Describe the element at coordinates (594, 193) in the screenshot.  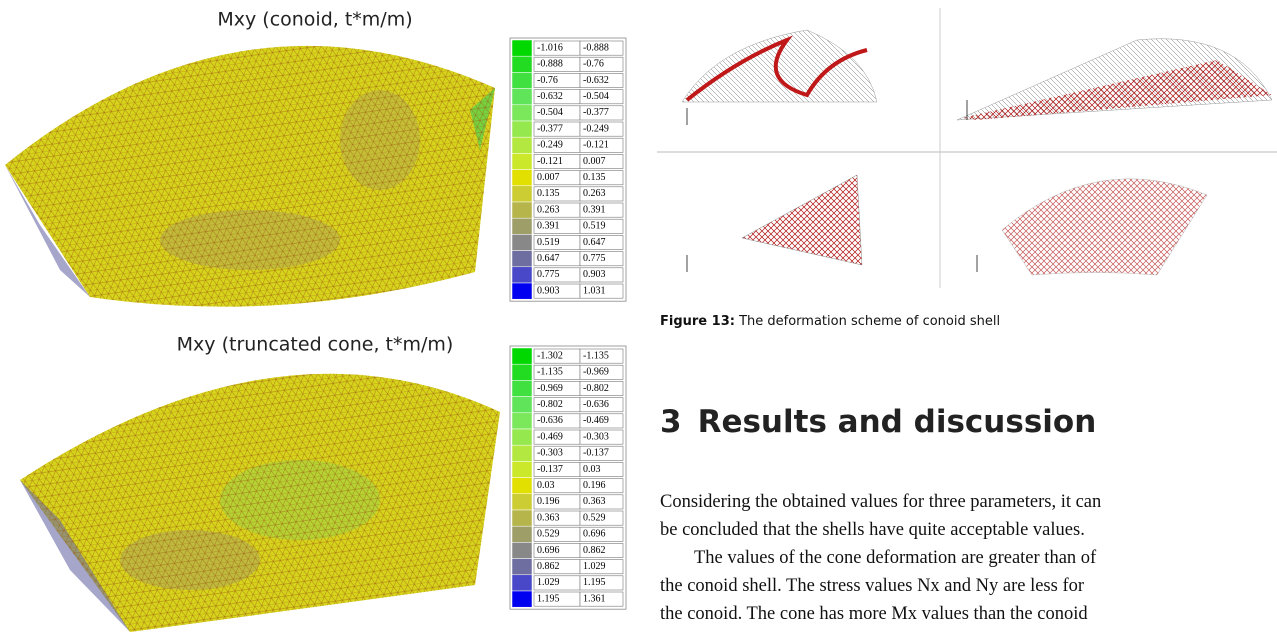
I see `legend-to: 0.263` at that location.